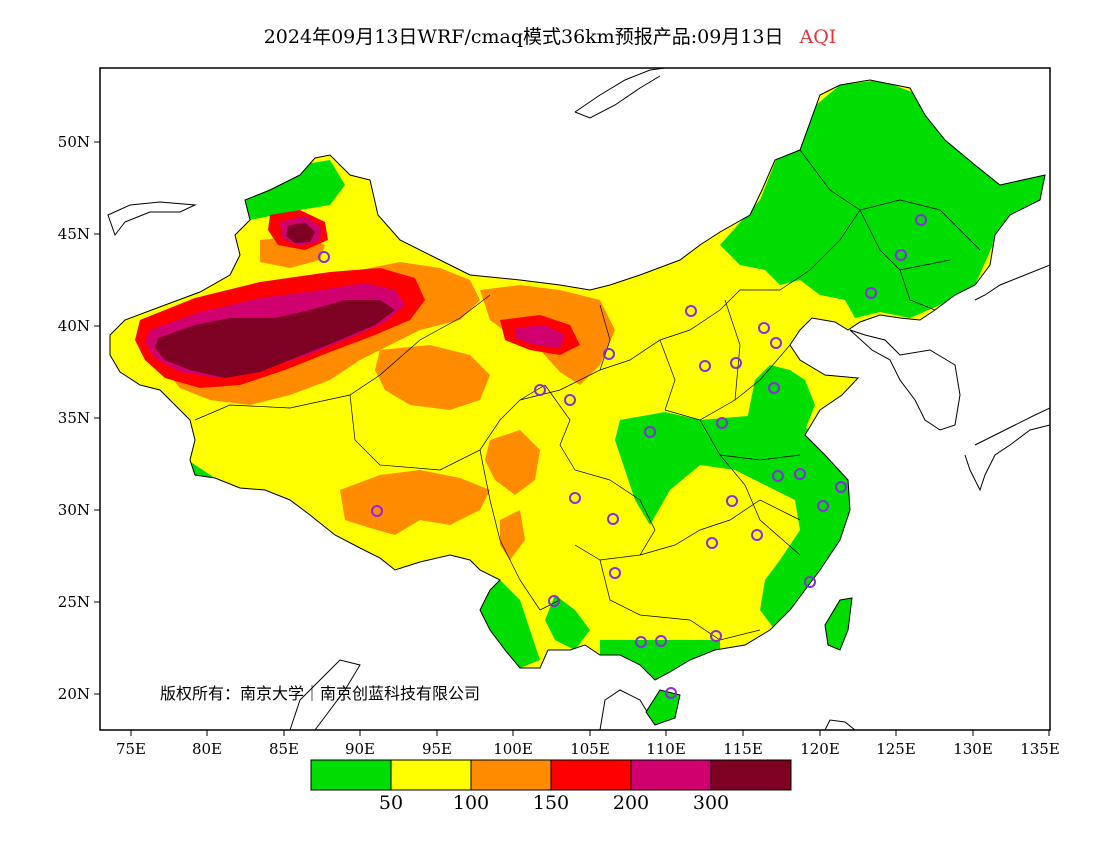 The image size is (1100, 850). I want to click on lon-label-130e: 130E, so click(973, 749).